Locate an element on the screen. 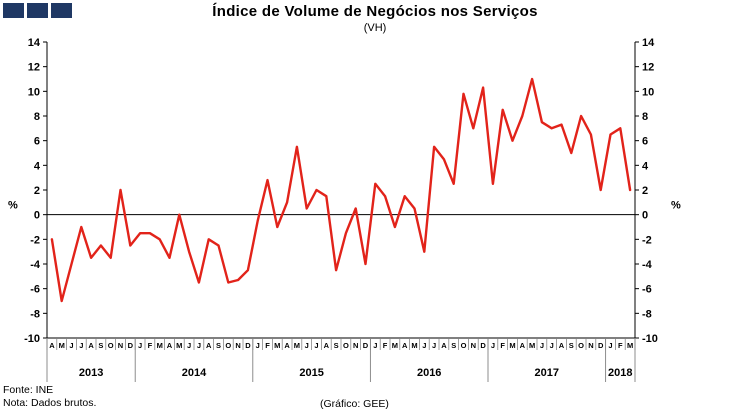 This screenshot has width=750, height=415. left-tick-label: -8 is located at coordinates (35, 314).